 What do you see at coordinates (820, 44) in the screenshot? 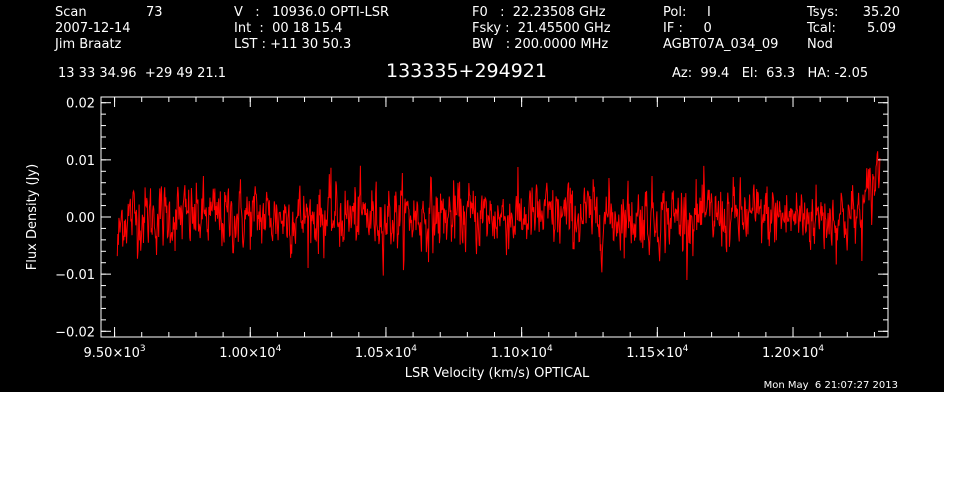
I see `switching-mode: Nod` at bounding box center [820, 44].